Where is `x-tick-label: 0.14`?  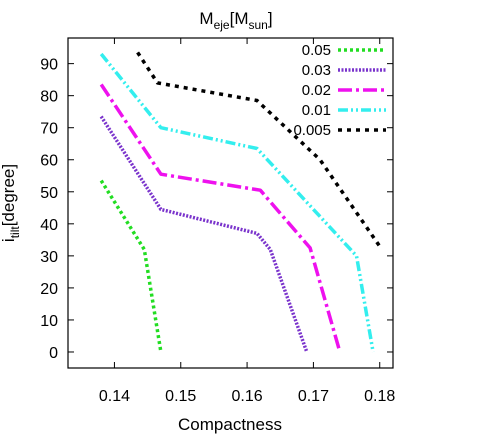 x-tick-label: 0.14 is located at coordinates (114, 396).